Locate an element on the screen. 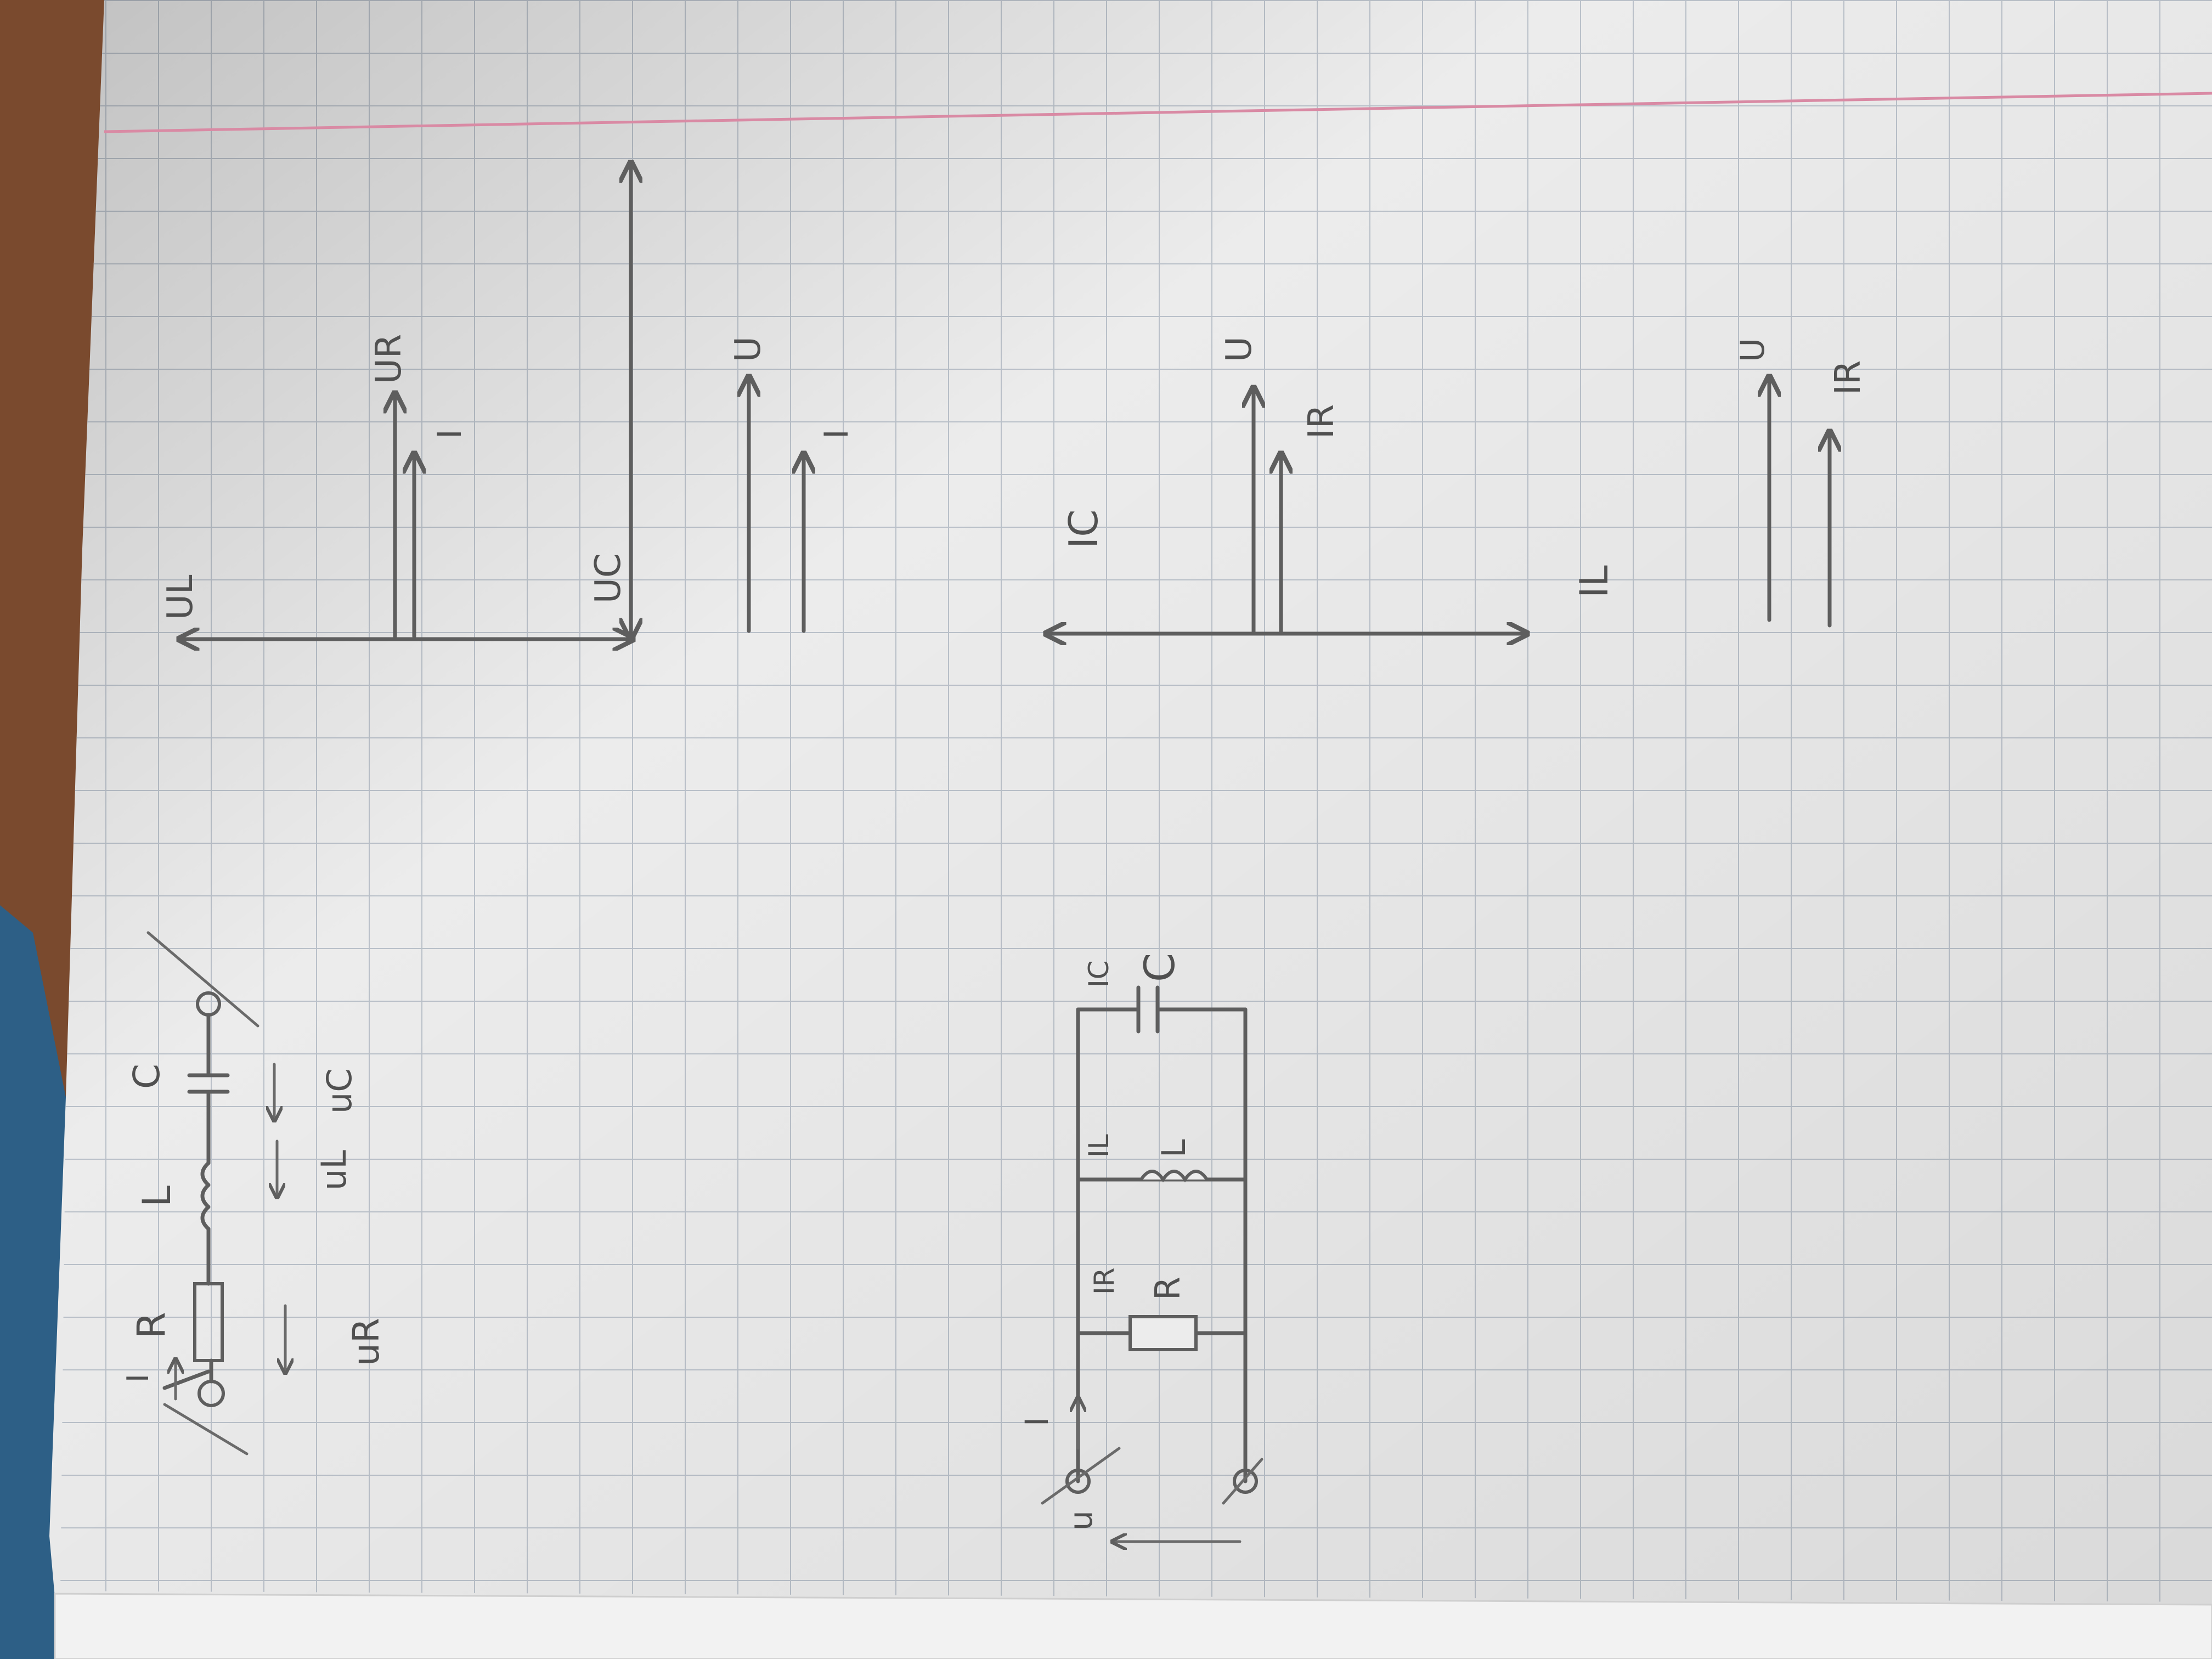 The height and width of the screenshot is (1659, 2212). label-phasor-u-parallel-2: U is located at coordinates (1753, 350).